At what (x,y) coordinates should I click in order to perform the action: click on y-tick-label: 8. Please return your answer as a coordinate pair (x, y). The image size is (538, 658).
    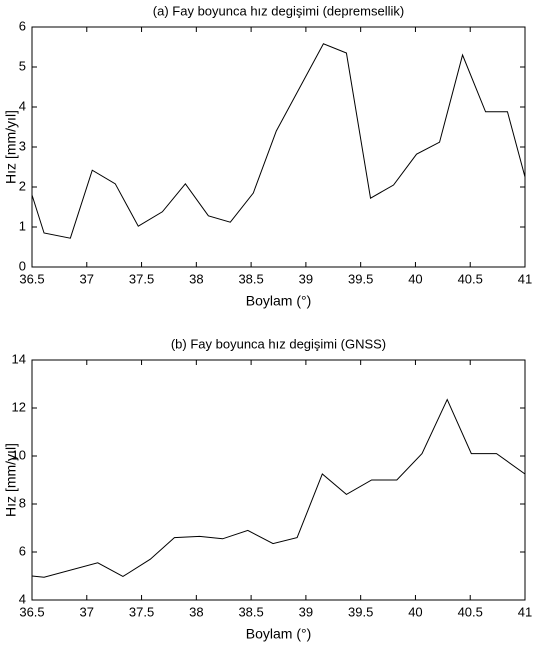
    Looking at the image, I should click on (22, 502).